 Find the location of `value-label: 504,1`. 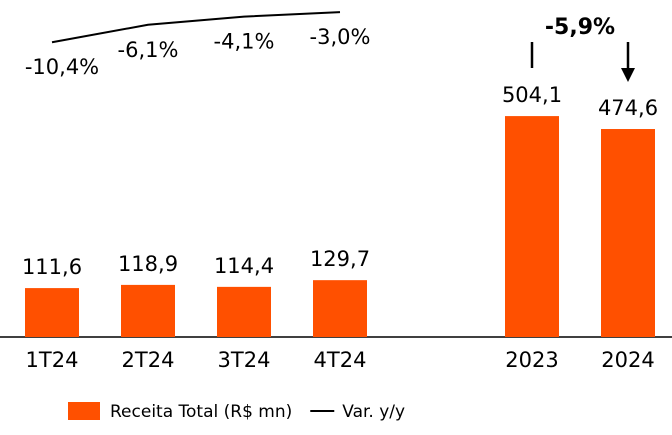

value-label: 504,1 is located at coordinates (532, 95).